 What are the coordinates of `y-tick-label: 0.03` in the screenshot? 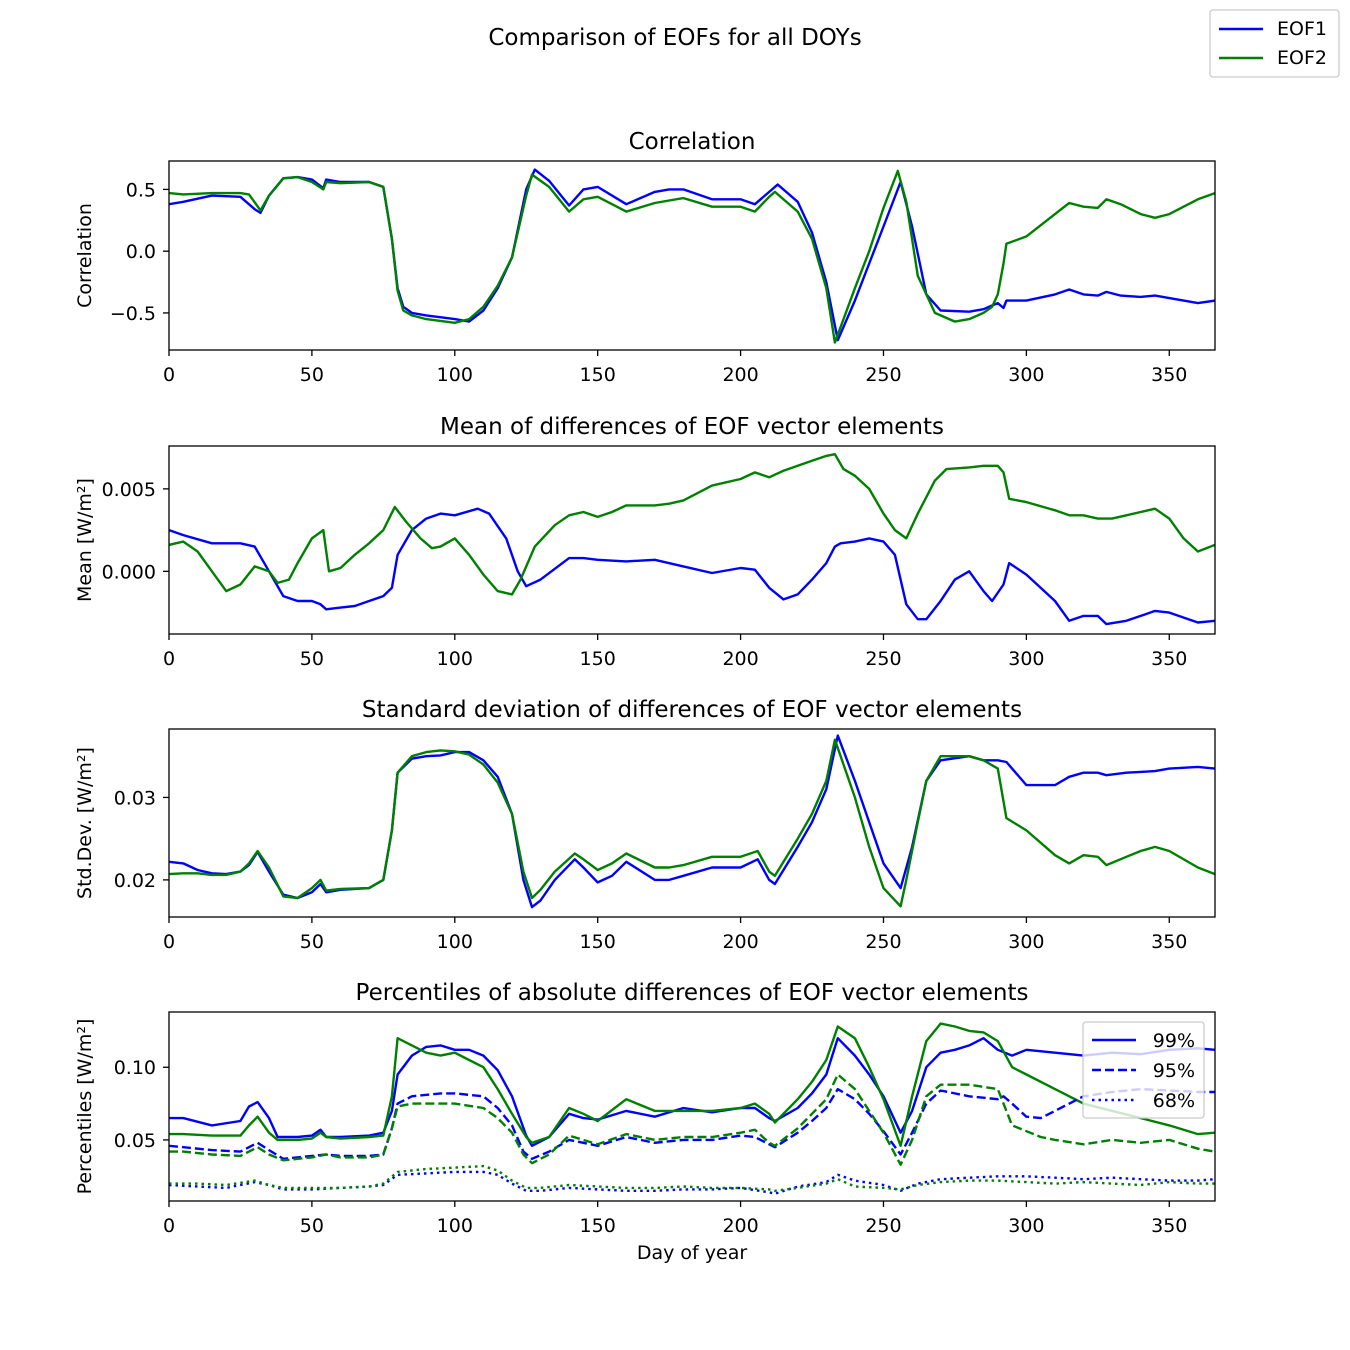 It's located at (135, 798).